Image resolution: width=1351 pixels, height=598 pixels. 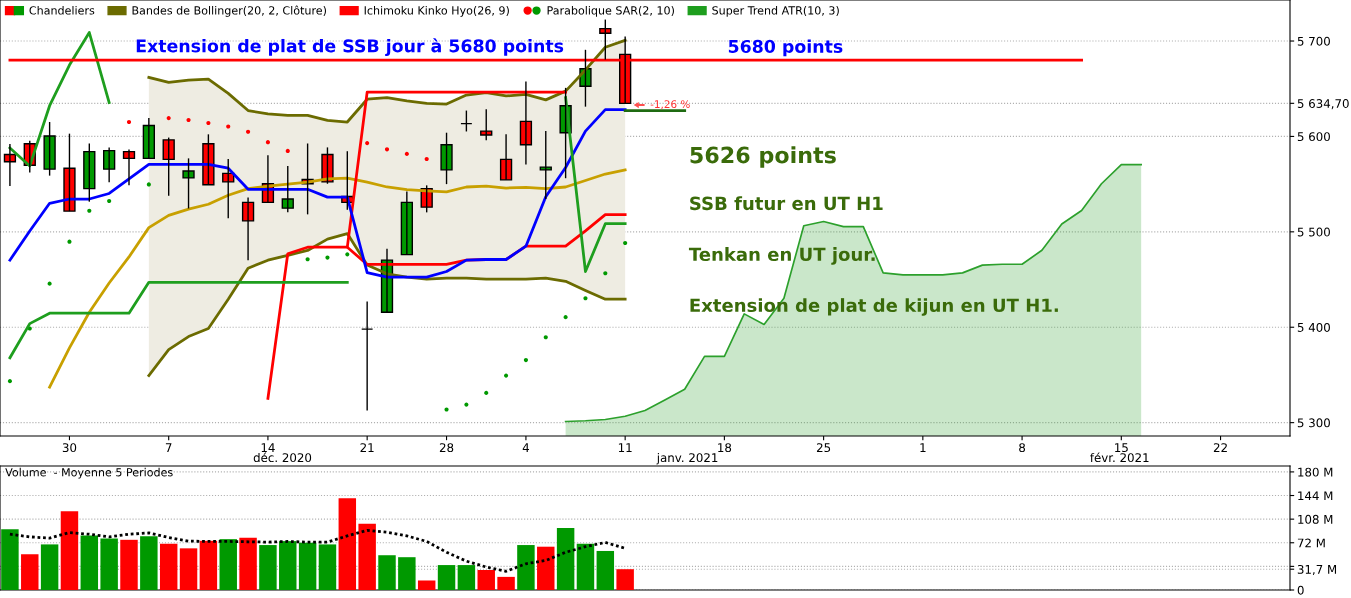 I want to click on x-tick-label: 15, so click(x=1121, y=448).